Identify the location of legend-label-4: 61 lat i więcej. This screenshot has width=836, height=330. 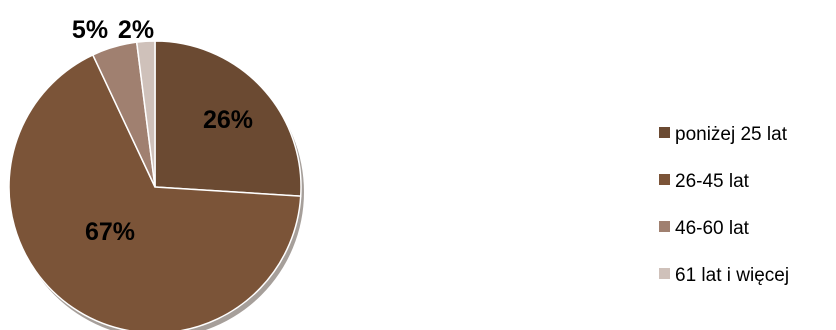
(732, 275).